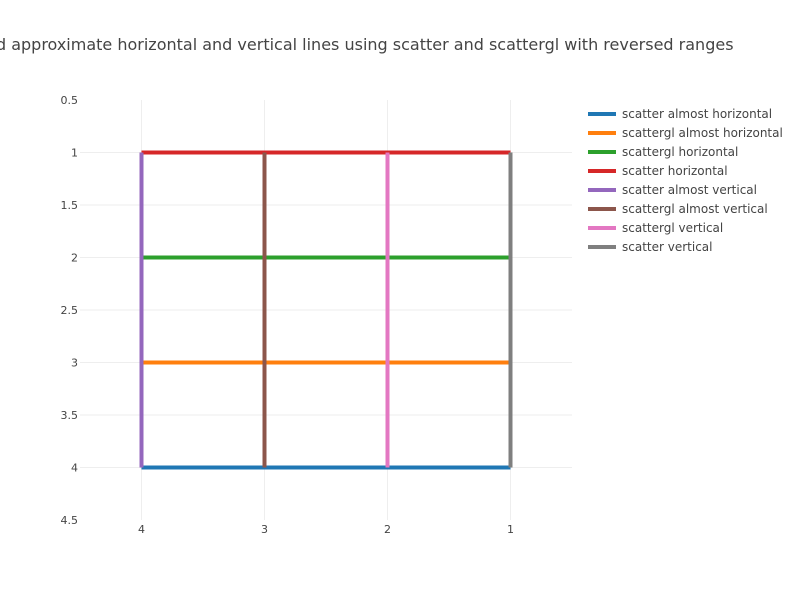  What do you see at coordinates (141, 529) in the screenshot?
I see `x-tick-label: 4` at bounding box center [141, 529].